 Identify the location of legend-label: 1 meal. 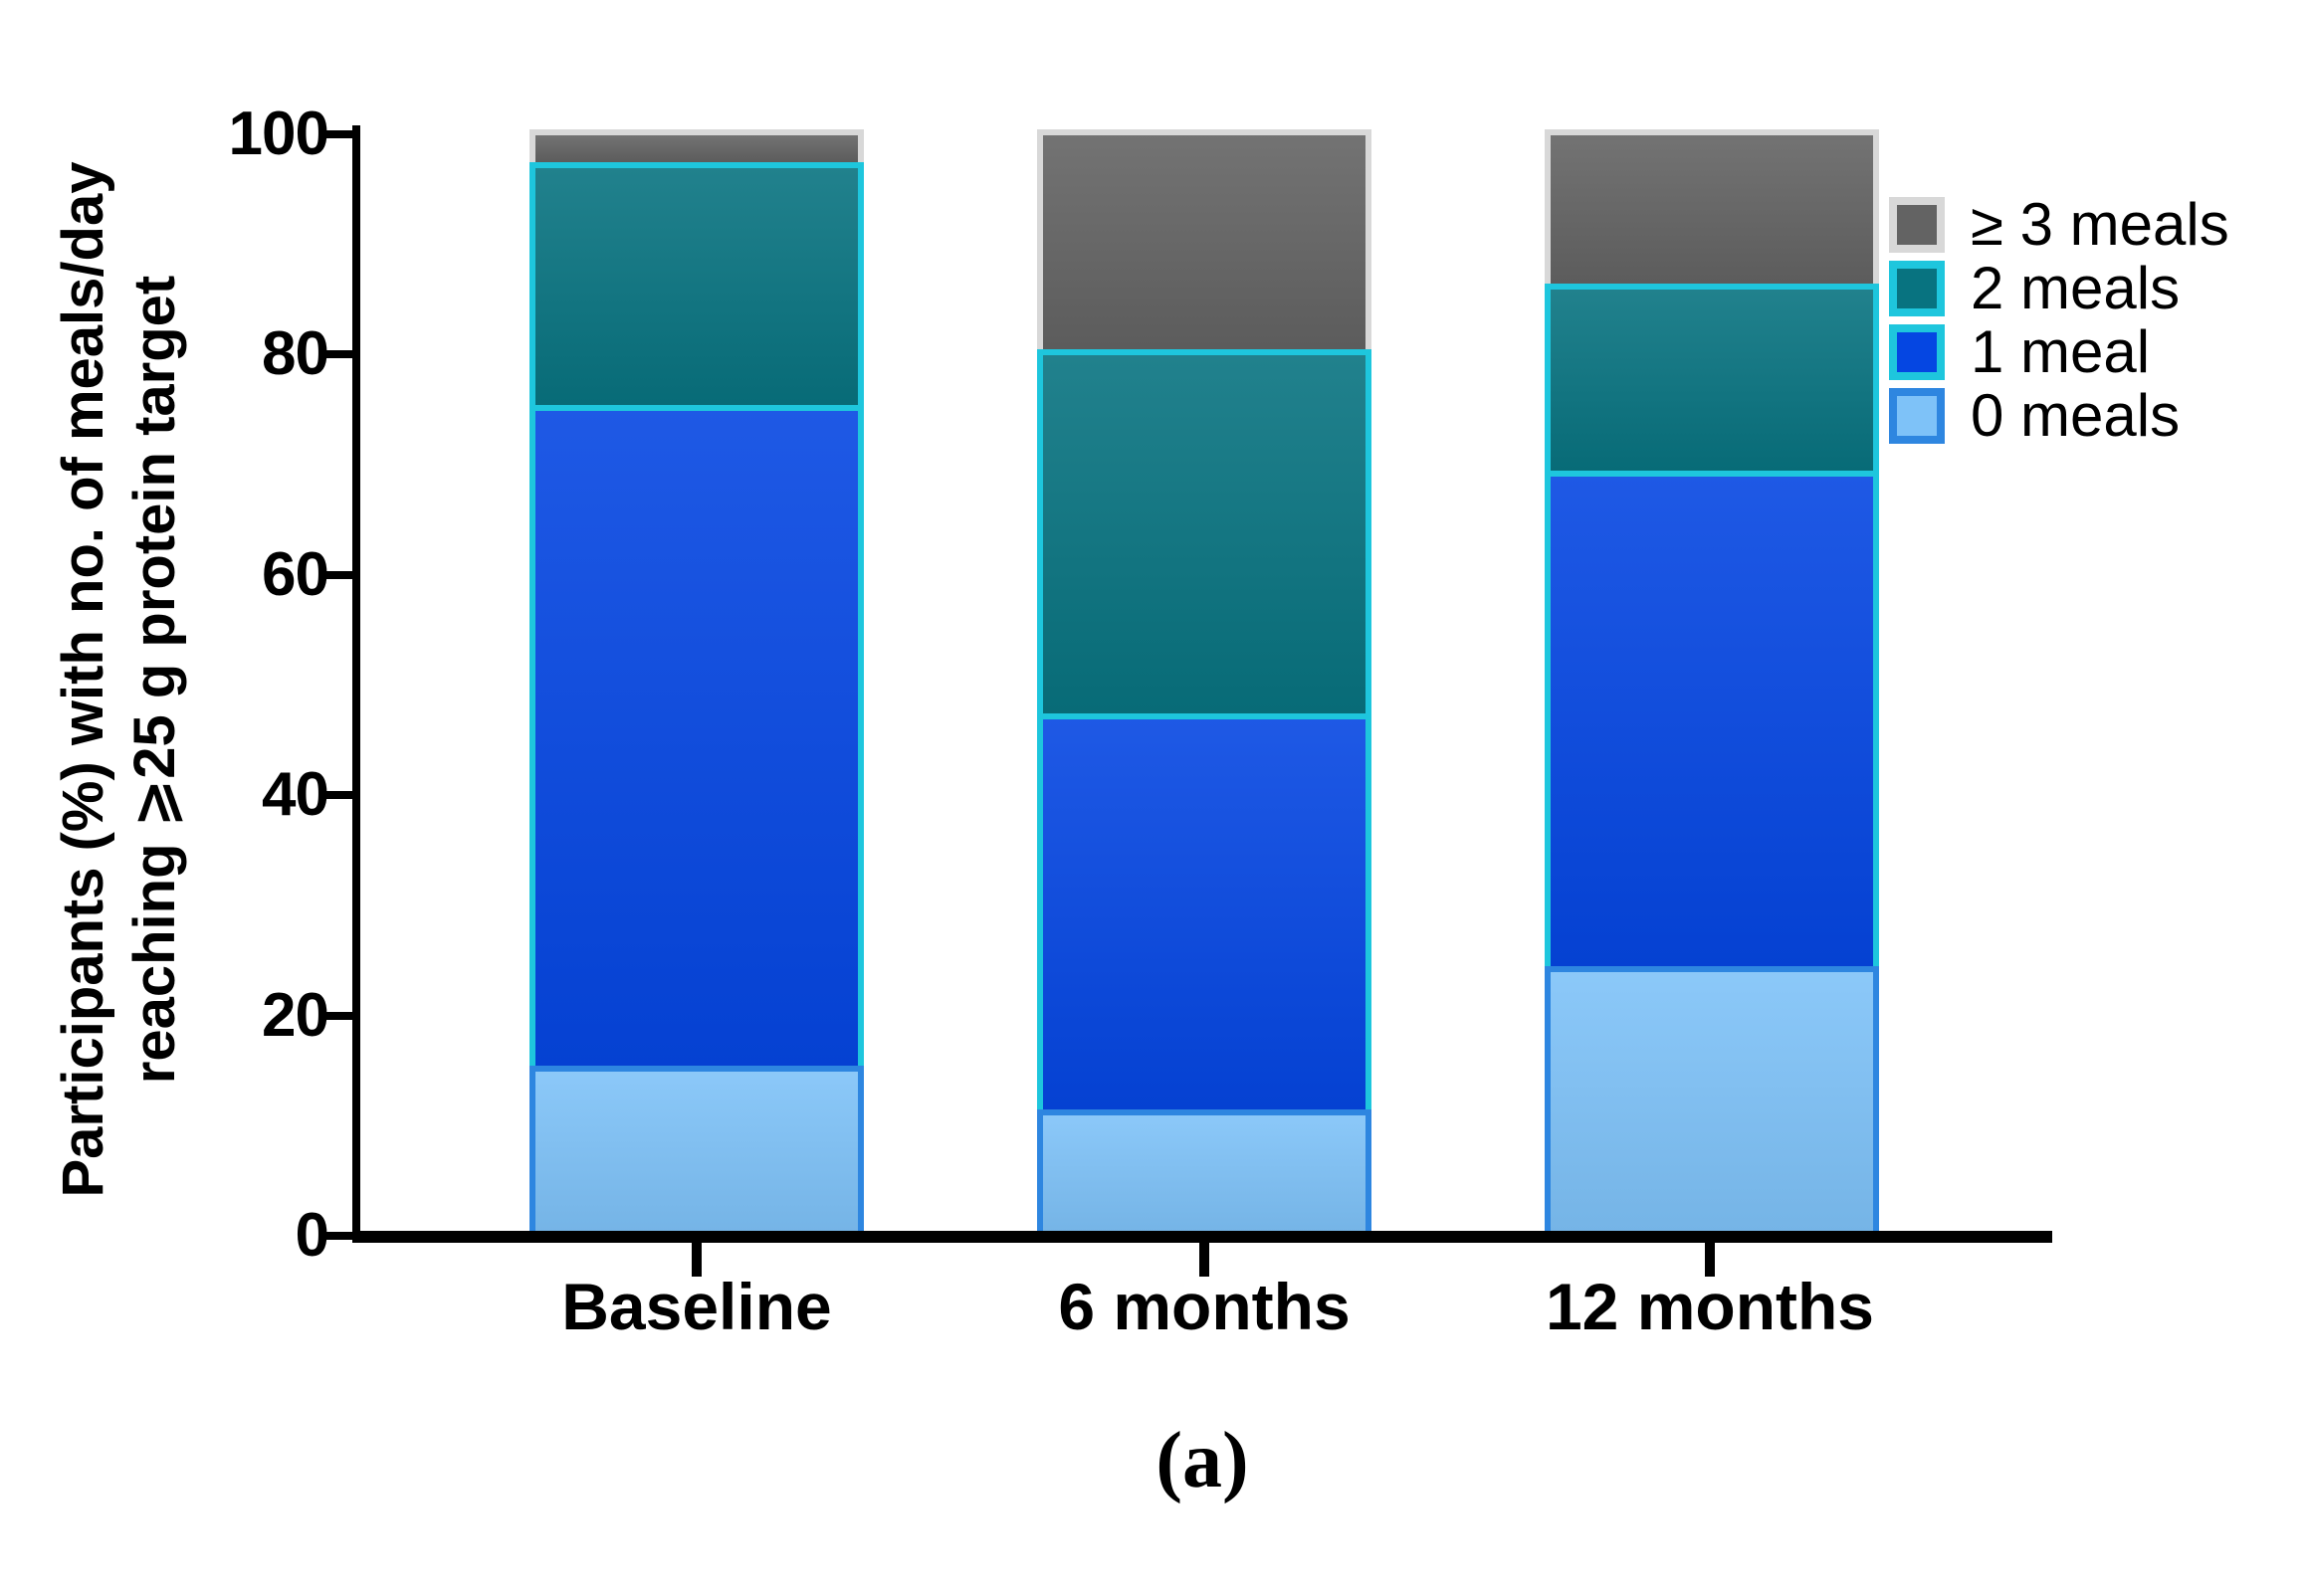
(2061, 352).